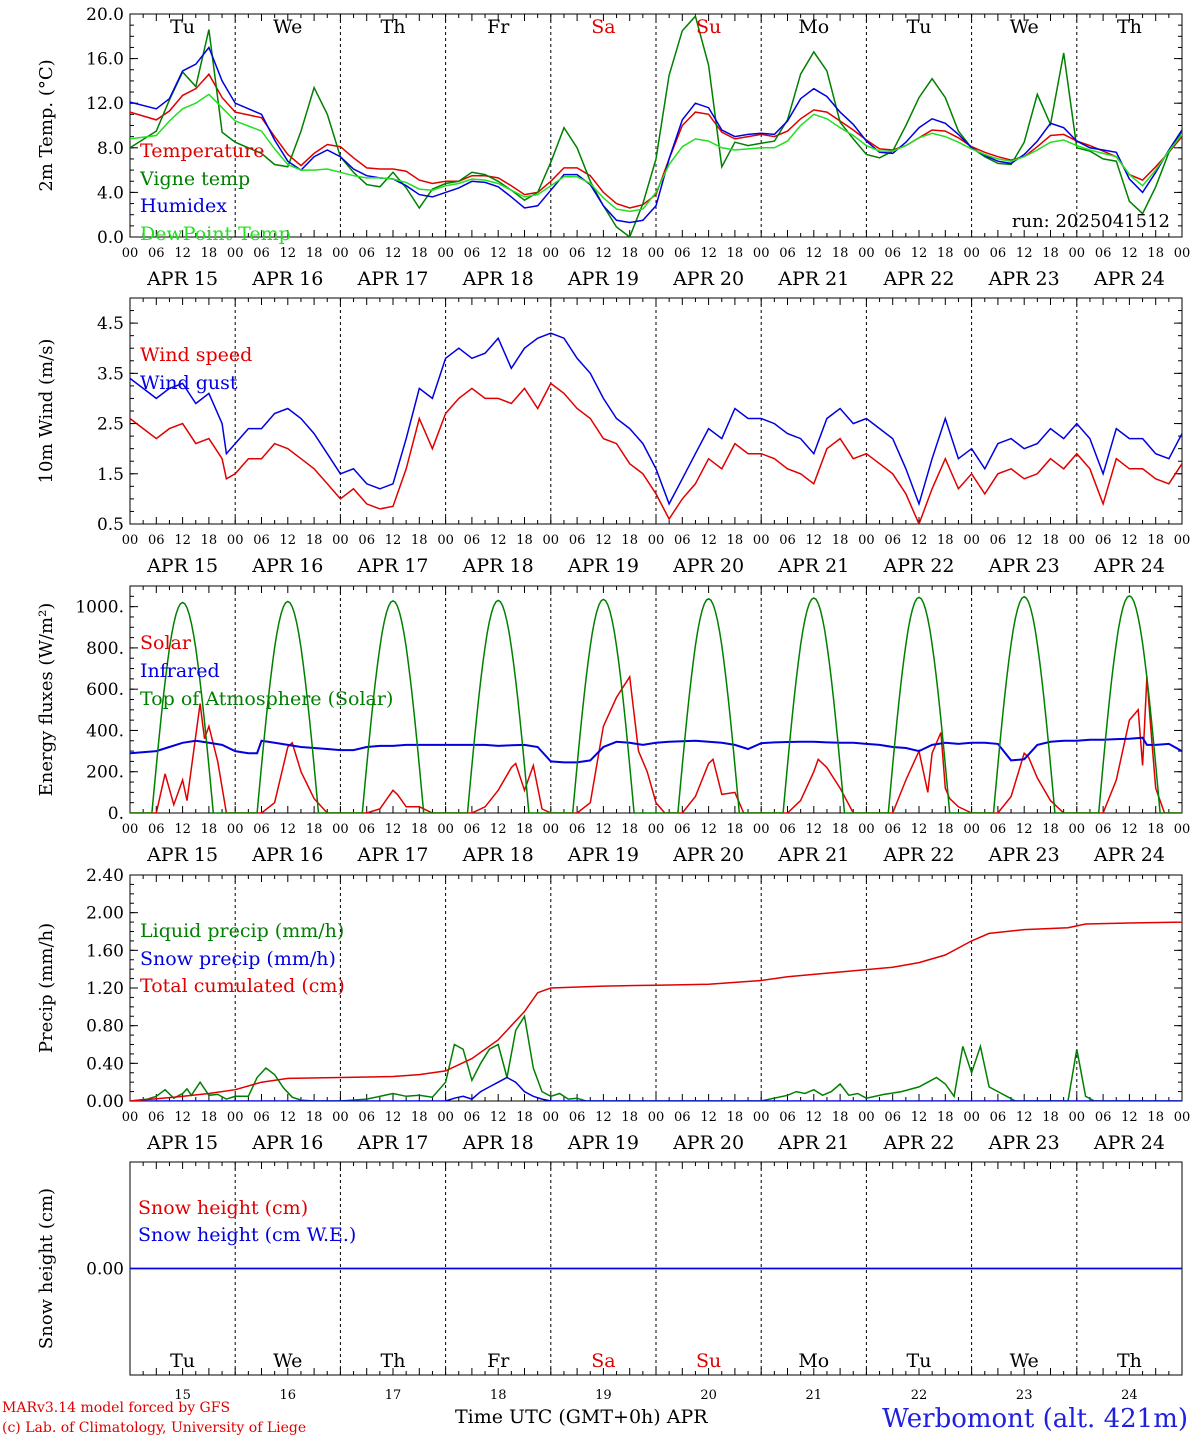 Image resolution: width=1194 pixels, height=1440 pixels. I want to click on legend-entry: Temperature, so click(202, 151).